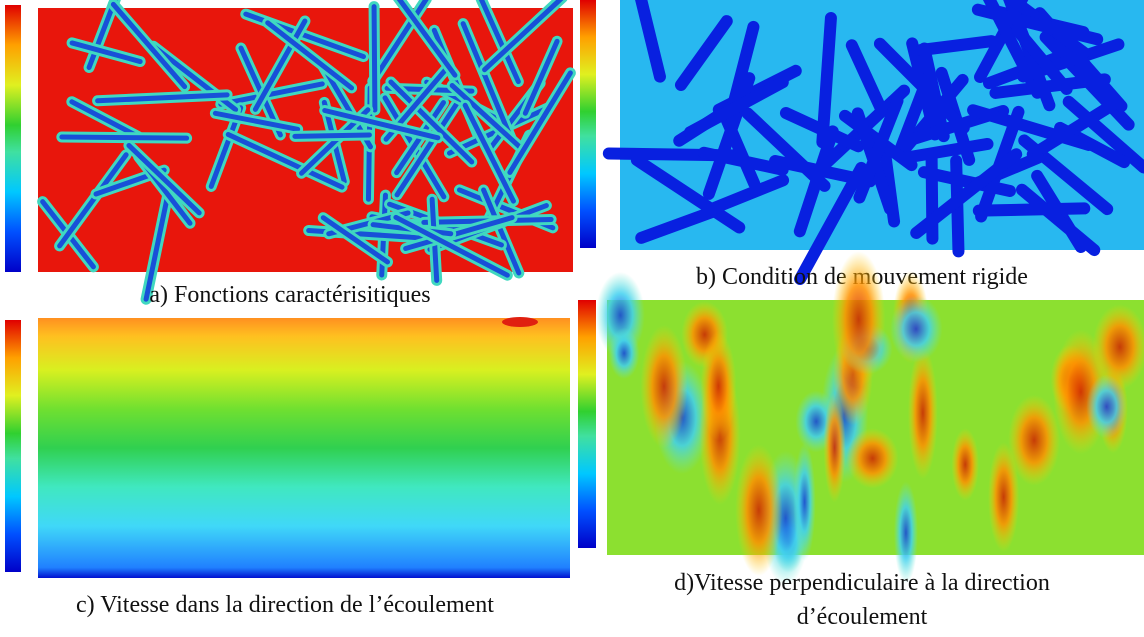 The image size is (1144, 637). I want to click on caption: a) Fonctions caractérisitiques, so click(289, 295).